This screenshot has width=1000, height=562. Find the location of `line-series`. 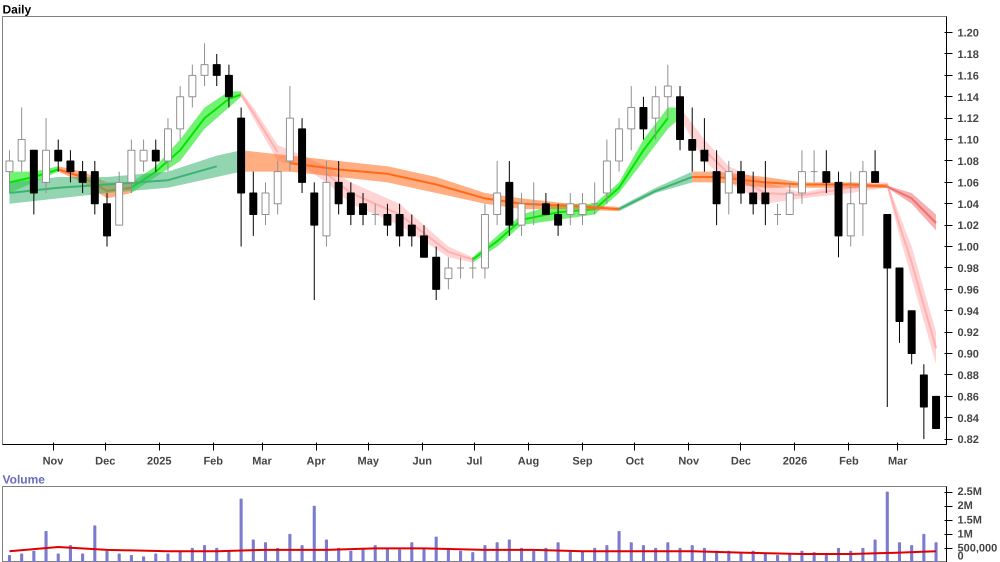

line-series is located at coordinates (473, 551).